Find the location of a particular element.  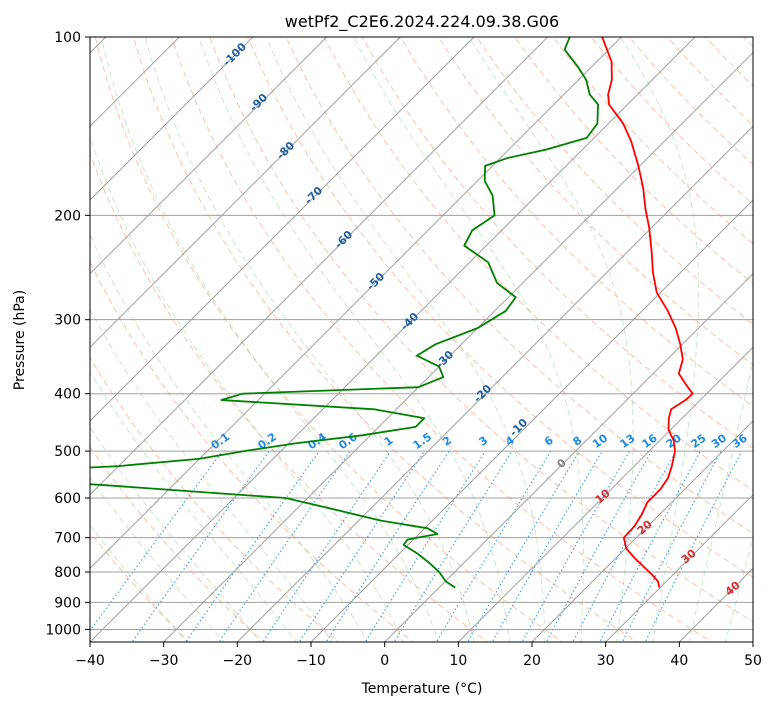

x-tick-label: 10 is located at coordinates (458, 661).